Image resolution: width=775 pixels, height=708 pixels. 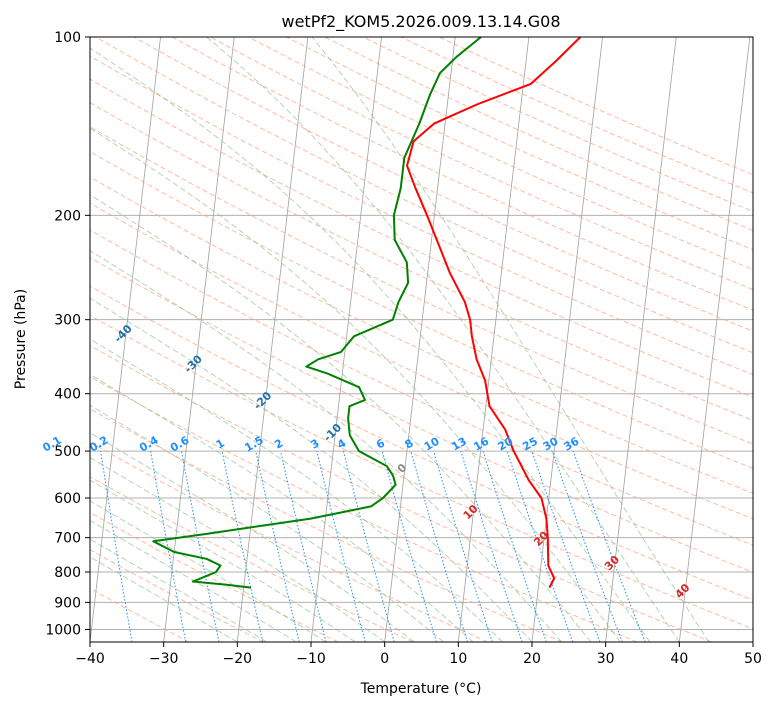 I want to click on y-tick-label: 400, so click(x=67, y=395).